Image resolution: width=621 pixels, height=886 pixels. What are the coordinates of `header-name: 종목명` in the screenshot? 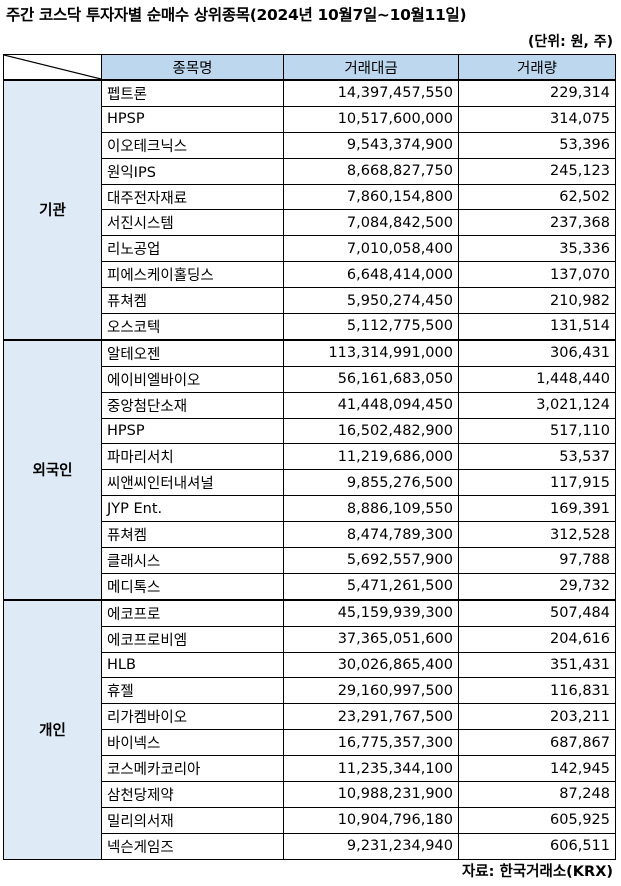 It's located at (192, 67).